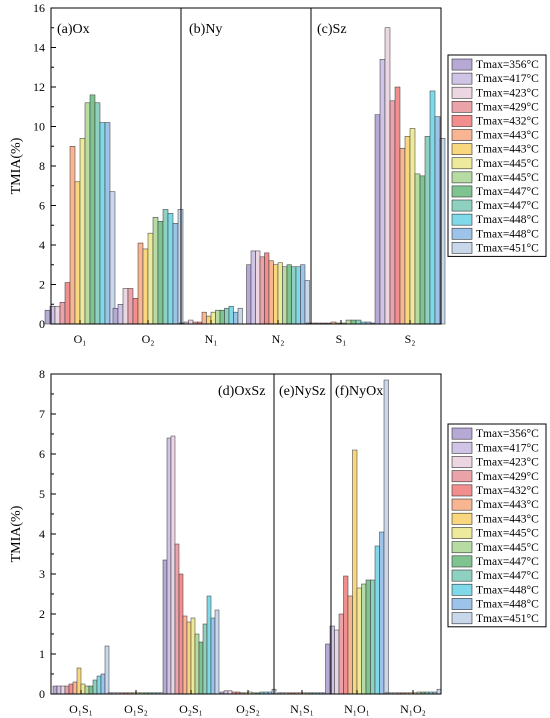 The image size is (550, 718). I want to click on bar-N₁O₁-3, so click(341, 654).